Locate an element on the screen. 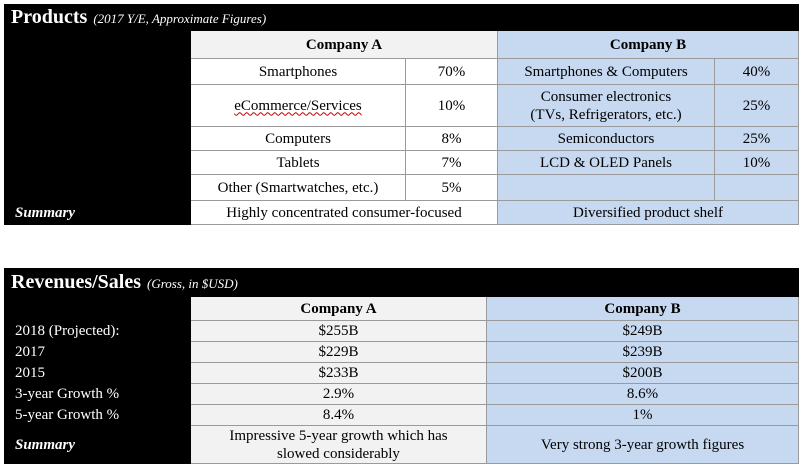 The width and height of the screenshot is (803, 474). table-row: Other (Smartwatches, etc.) 5% is located at coordinates (402, 187).